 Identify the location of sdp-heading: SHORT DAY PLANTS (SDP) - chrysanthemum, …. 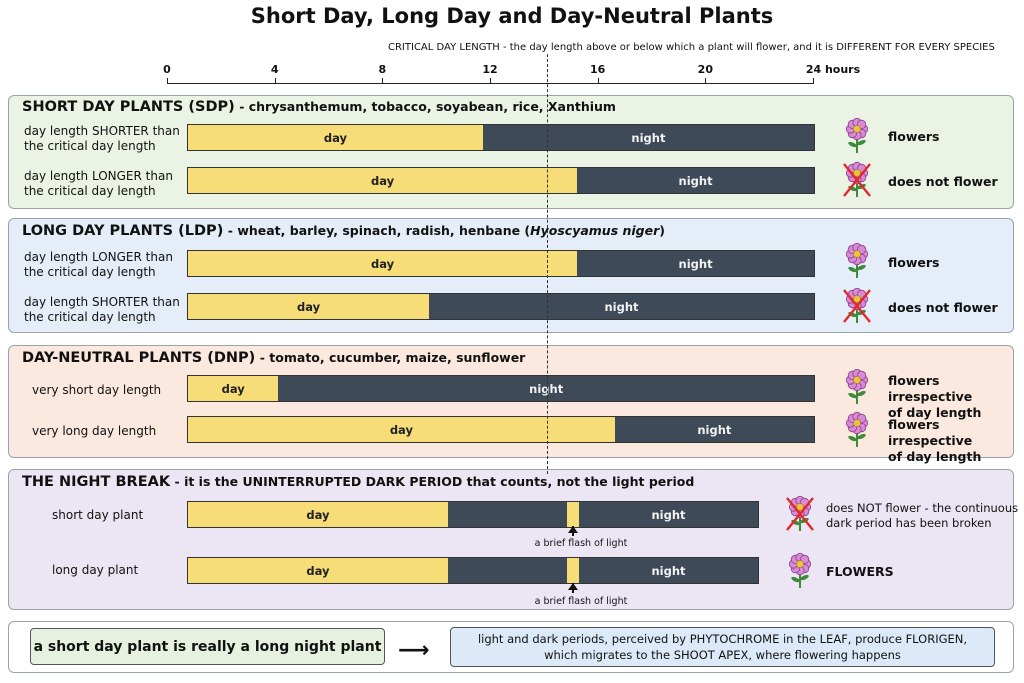
(319, 107).